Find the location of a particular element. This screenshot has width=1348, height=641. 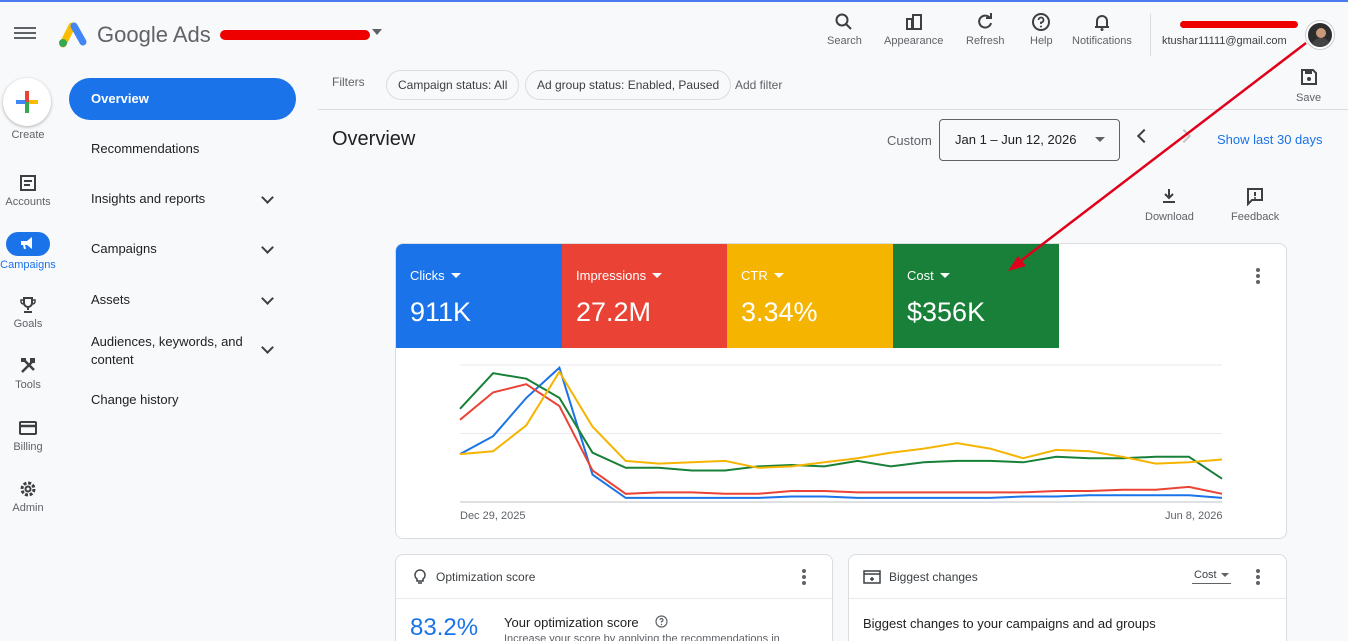

rail-label: Tools is located at coordinates (28, 385).